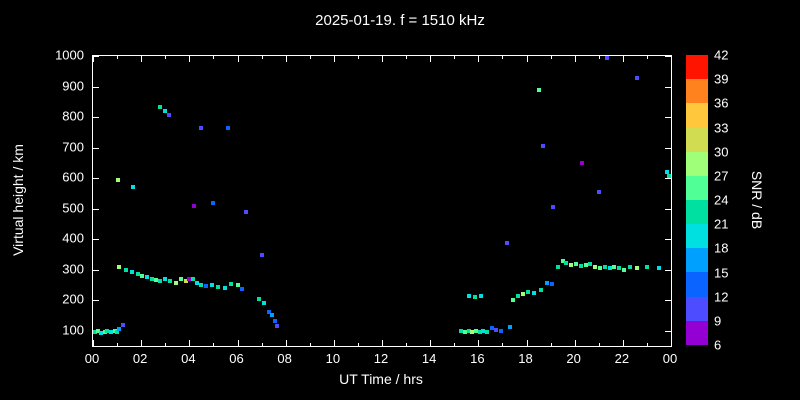 The image size is (800, 400). Describe the element at coordinates (188, 358) in the screenshot. I see `x-tick-label: 04` at that location.